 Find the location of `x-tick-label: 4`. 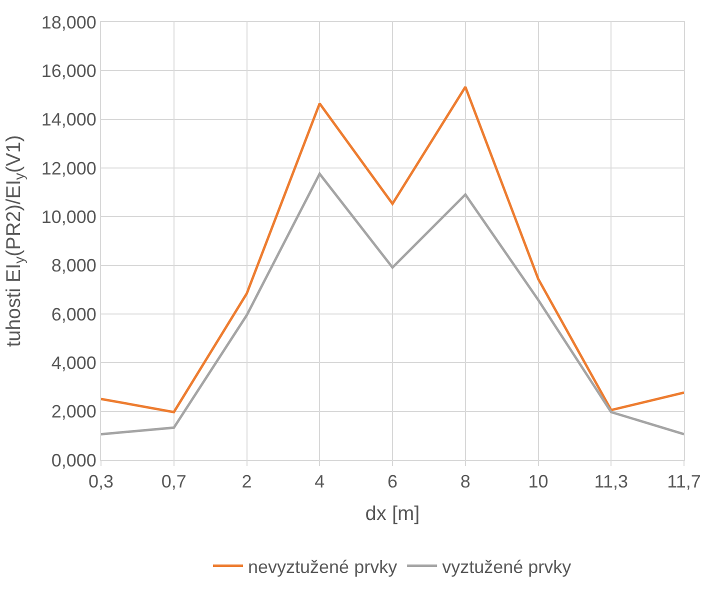

x-tick-label: 4 is located at coordinates (319, 482).